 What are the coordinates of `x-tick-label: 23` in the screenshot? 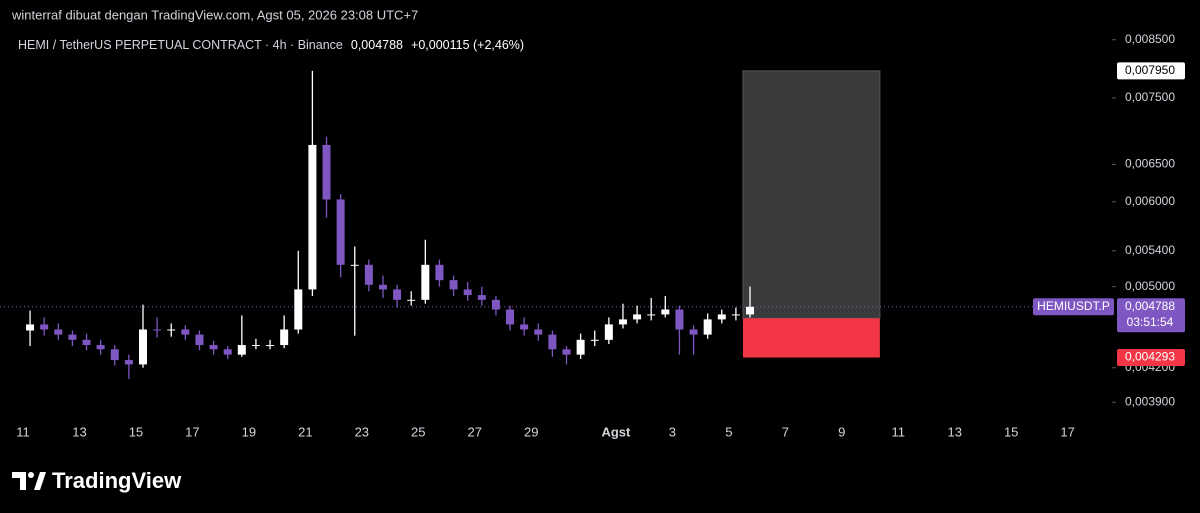 It's located at (362, 431).